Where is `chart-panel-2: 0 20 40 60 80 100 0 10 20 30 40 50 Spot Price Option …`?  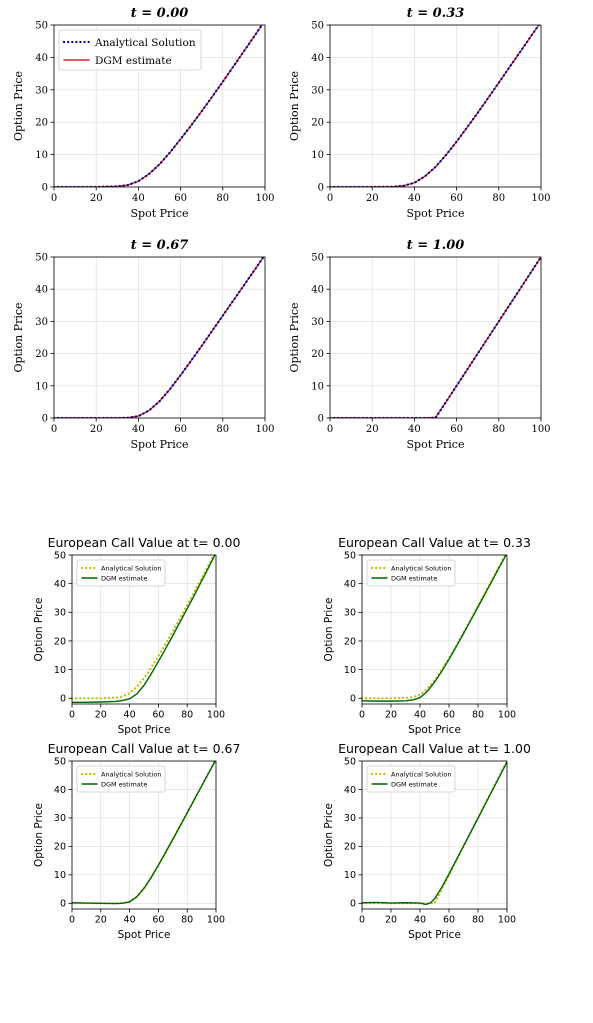 chart-panel-2: 0 20 40 60 80 100 0 10 20 30 40 50 Spot Price Option … is located at coordinates (419, 113).